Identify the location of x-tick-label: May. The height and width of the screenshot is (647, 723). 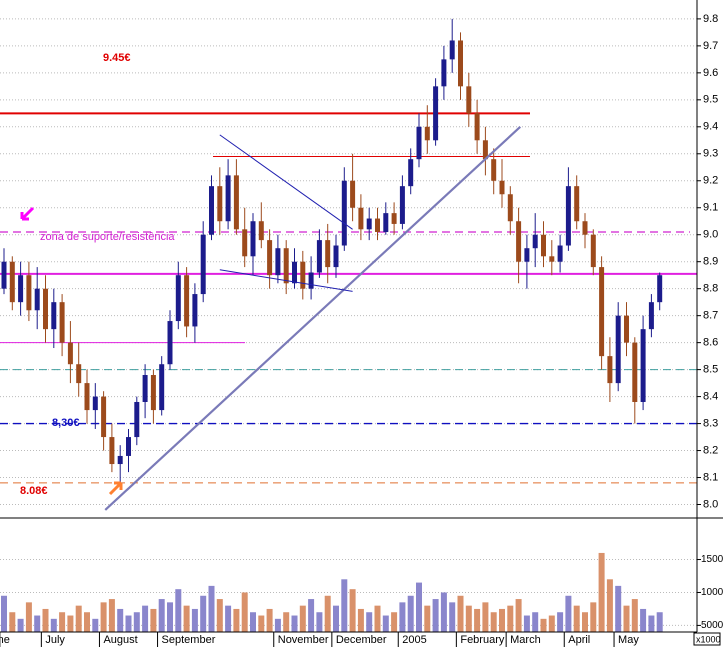
(628, 640).